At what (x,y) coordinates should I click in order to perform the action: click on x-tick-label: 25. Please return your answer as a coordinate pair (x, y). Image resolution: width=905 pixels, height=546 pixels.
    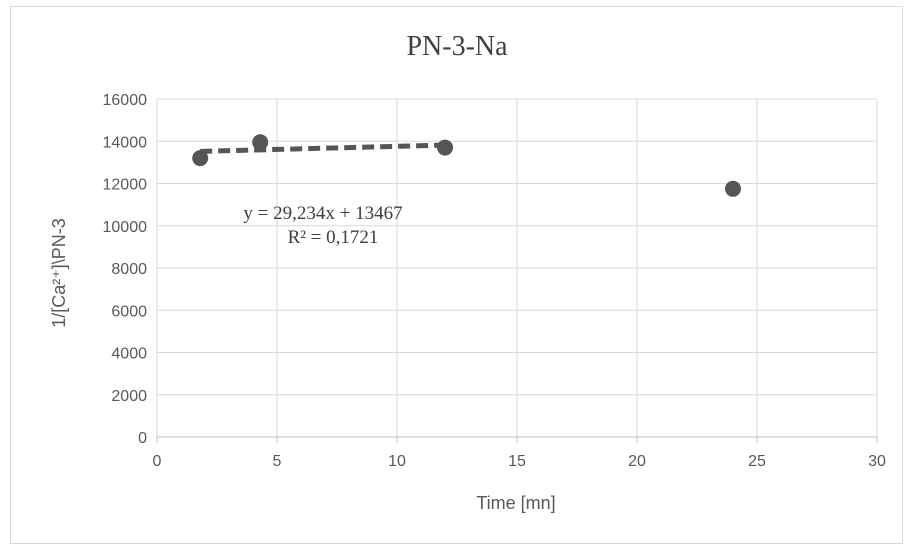
    Looking at the image, I should click on (757, 461).